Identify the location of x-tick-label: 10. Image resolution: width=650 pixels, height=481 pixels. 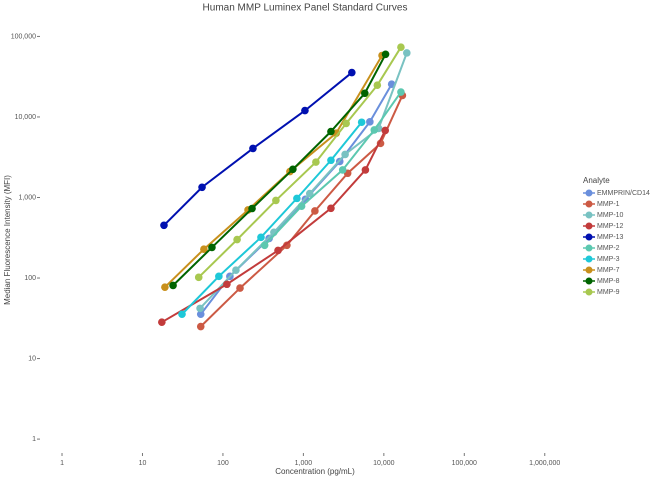
(143, 463).